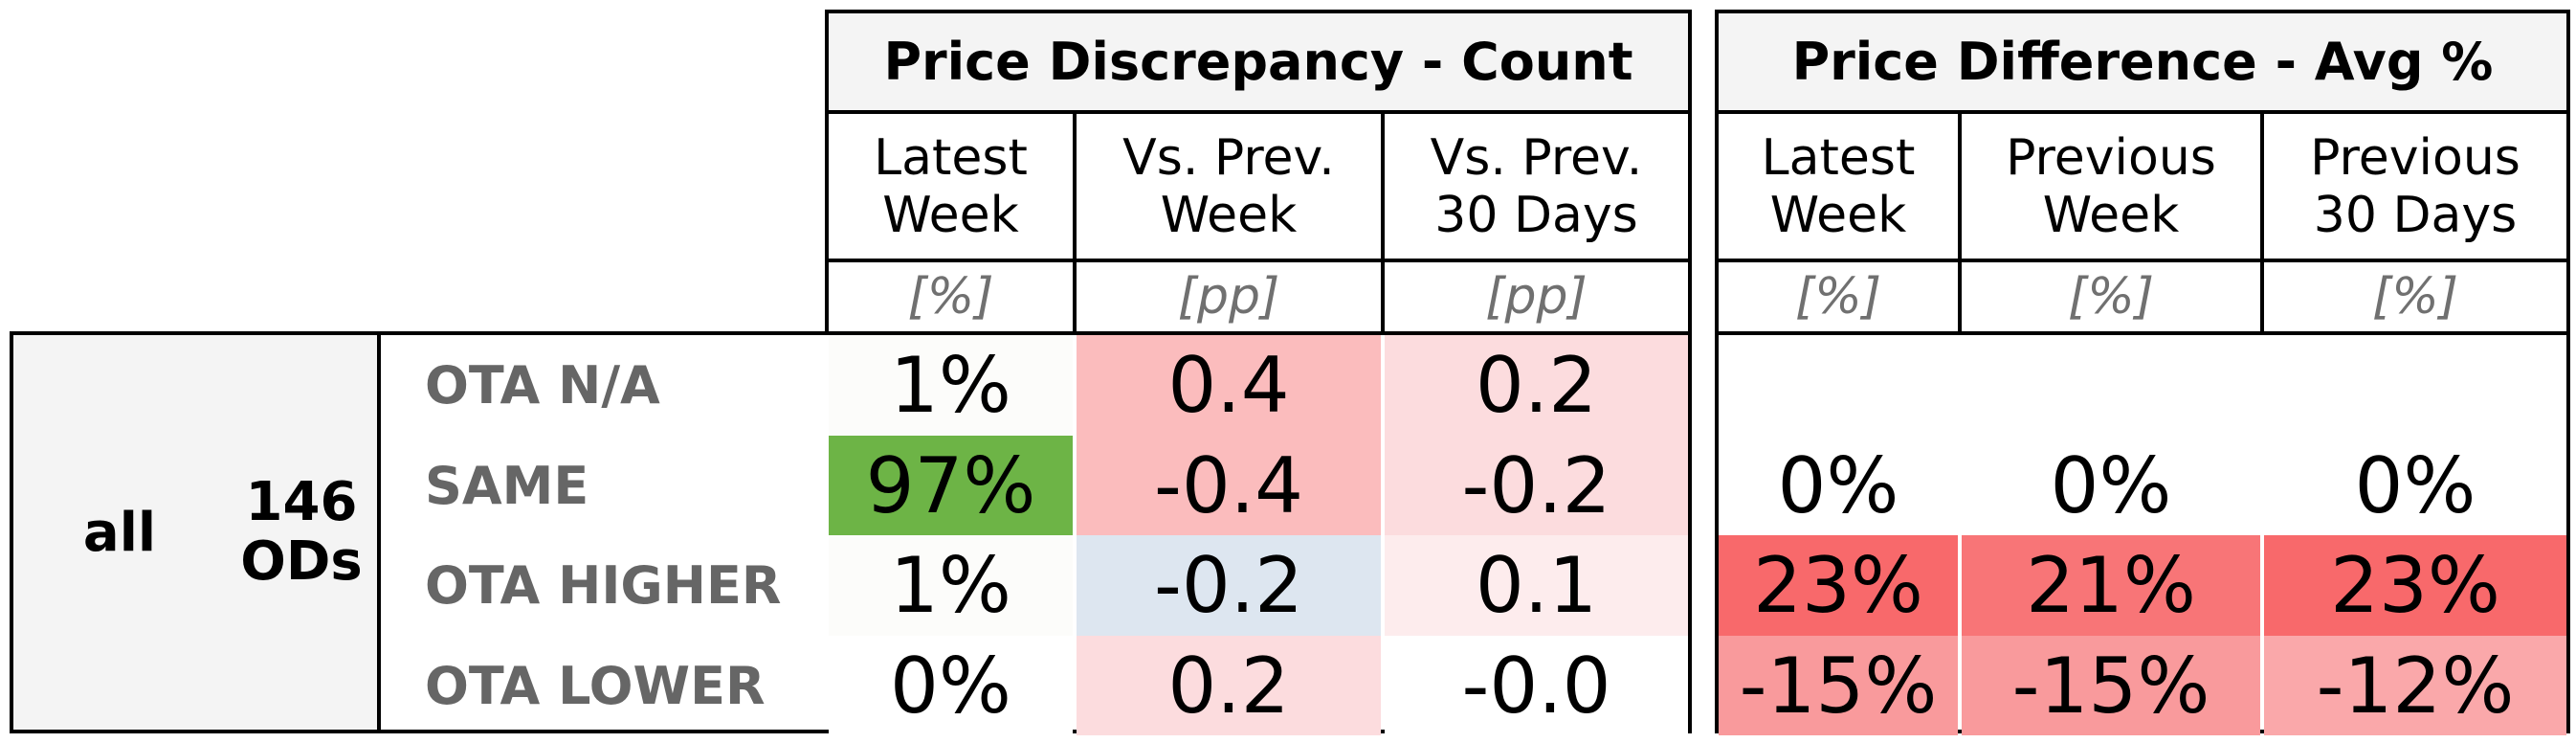 The image size is (2576, 743). Describe the element at coordinates (507, 485) in the screenshot. I see `row-label: SAME` at that location.